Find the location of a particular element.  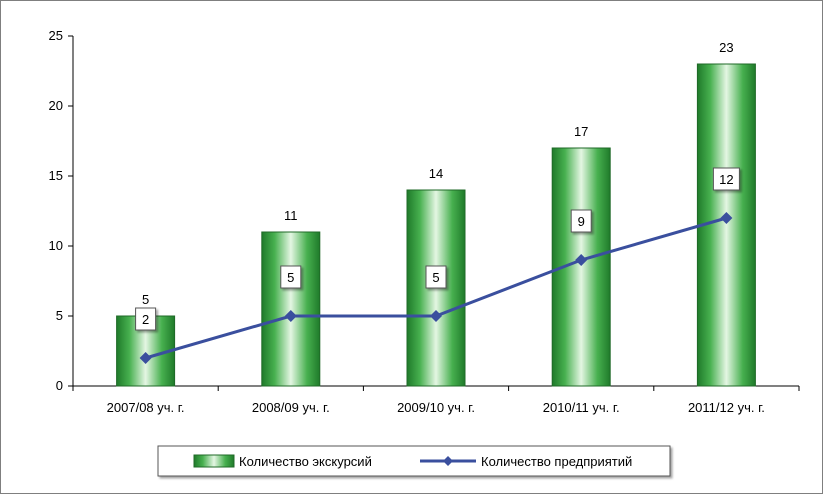

bar-value-label: 11 is located at coordinates (291, 215).